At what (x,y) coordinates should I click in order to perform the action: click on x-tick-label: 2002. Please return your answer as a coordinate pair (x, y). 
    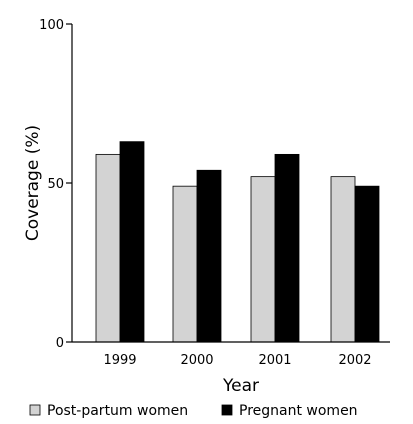
    Looking at the image, I should click on (354, 360).